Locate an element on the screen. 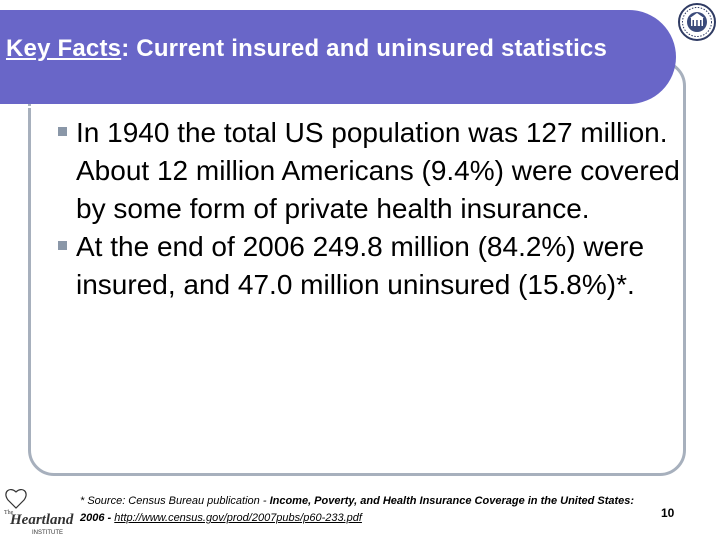 The image size is (720, 540). institute-seal-icon is located at coordinates (697, 22).